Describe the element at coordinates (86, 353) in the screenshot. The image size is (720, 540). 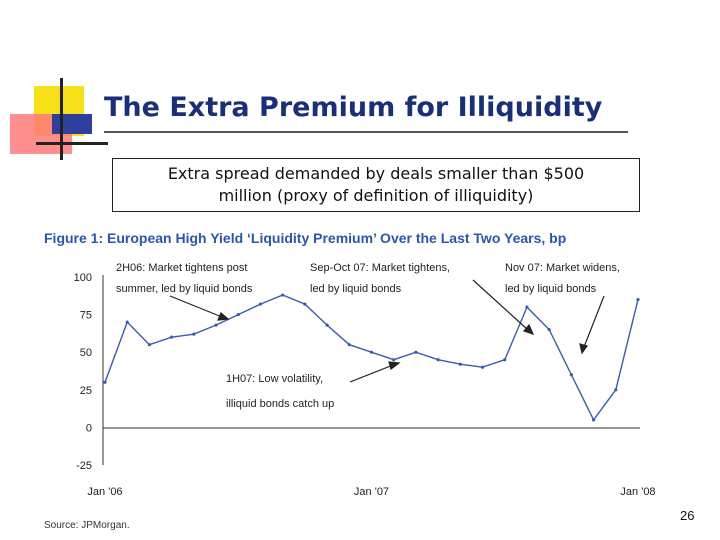
I see `y-tick-label: 50` at that location.